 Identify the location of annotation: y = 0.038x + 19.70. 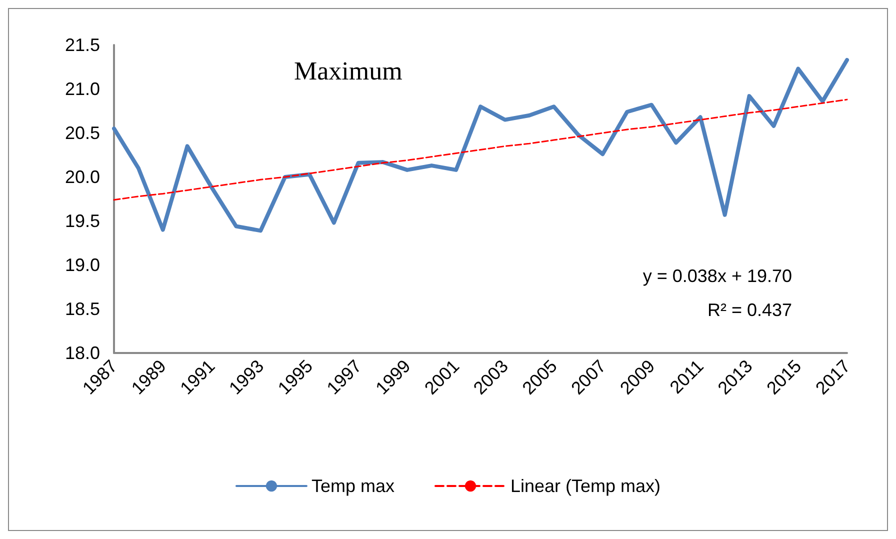
(717, 276).